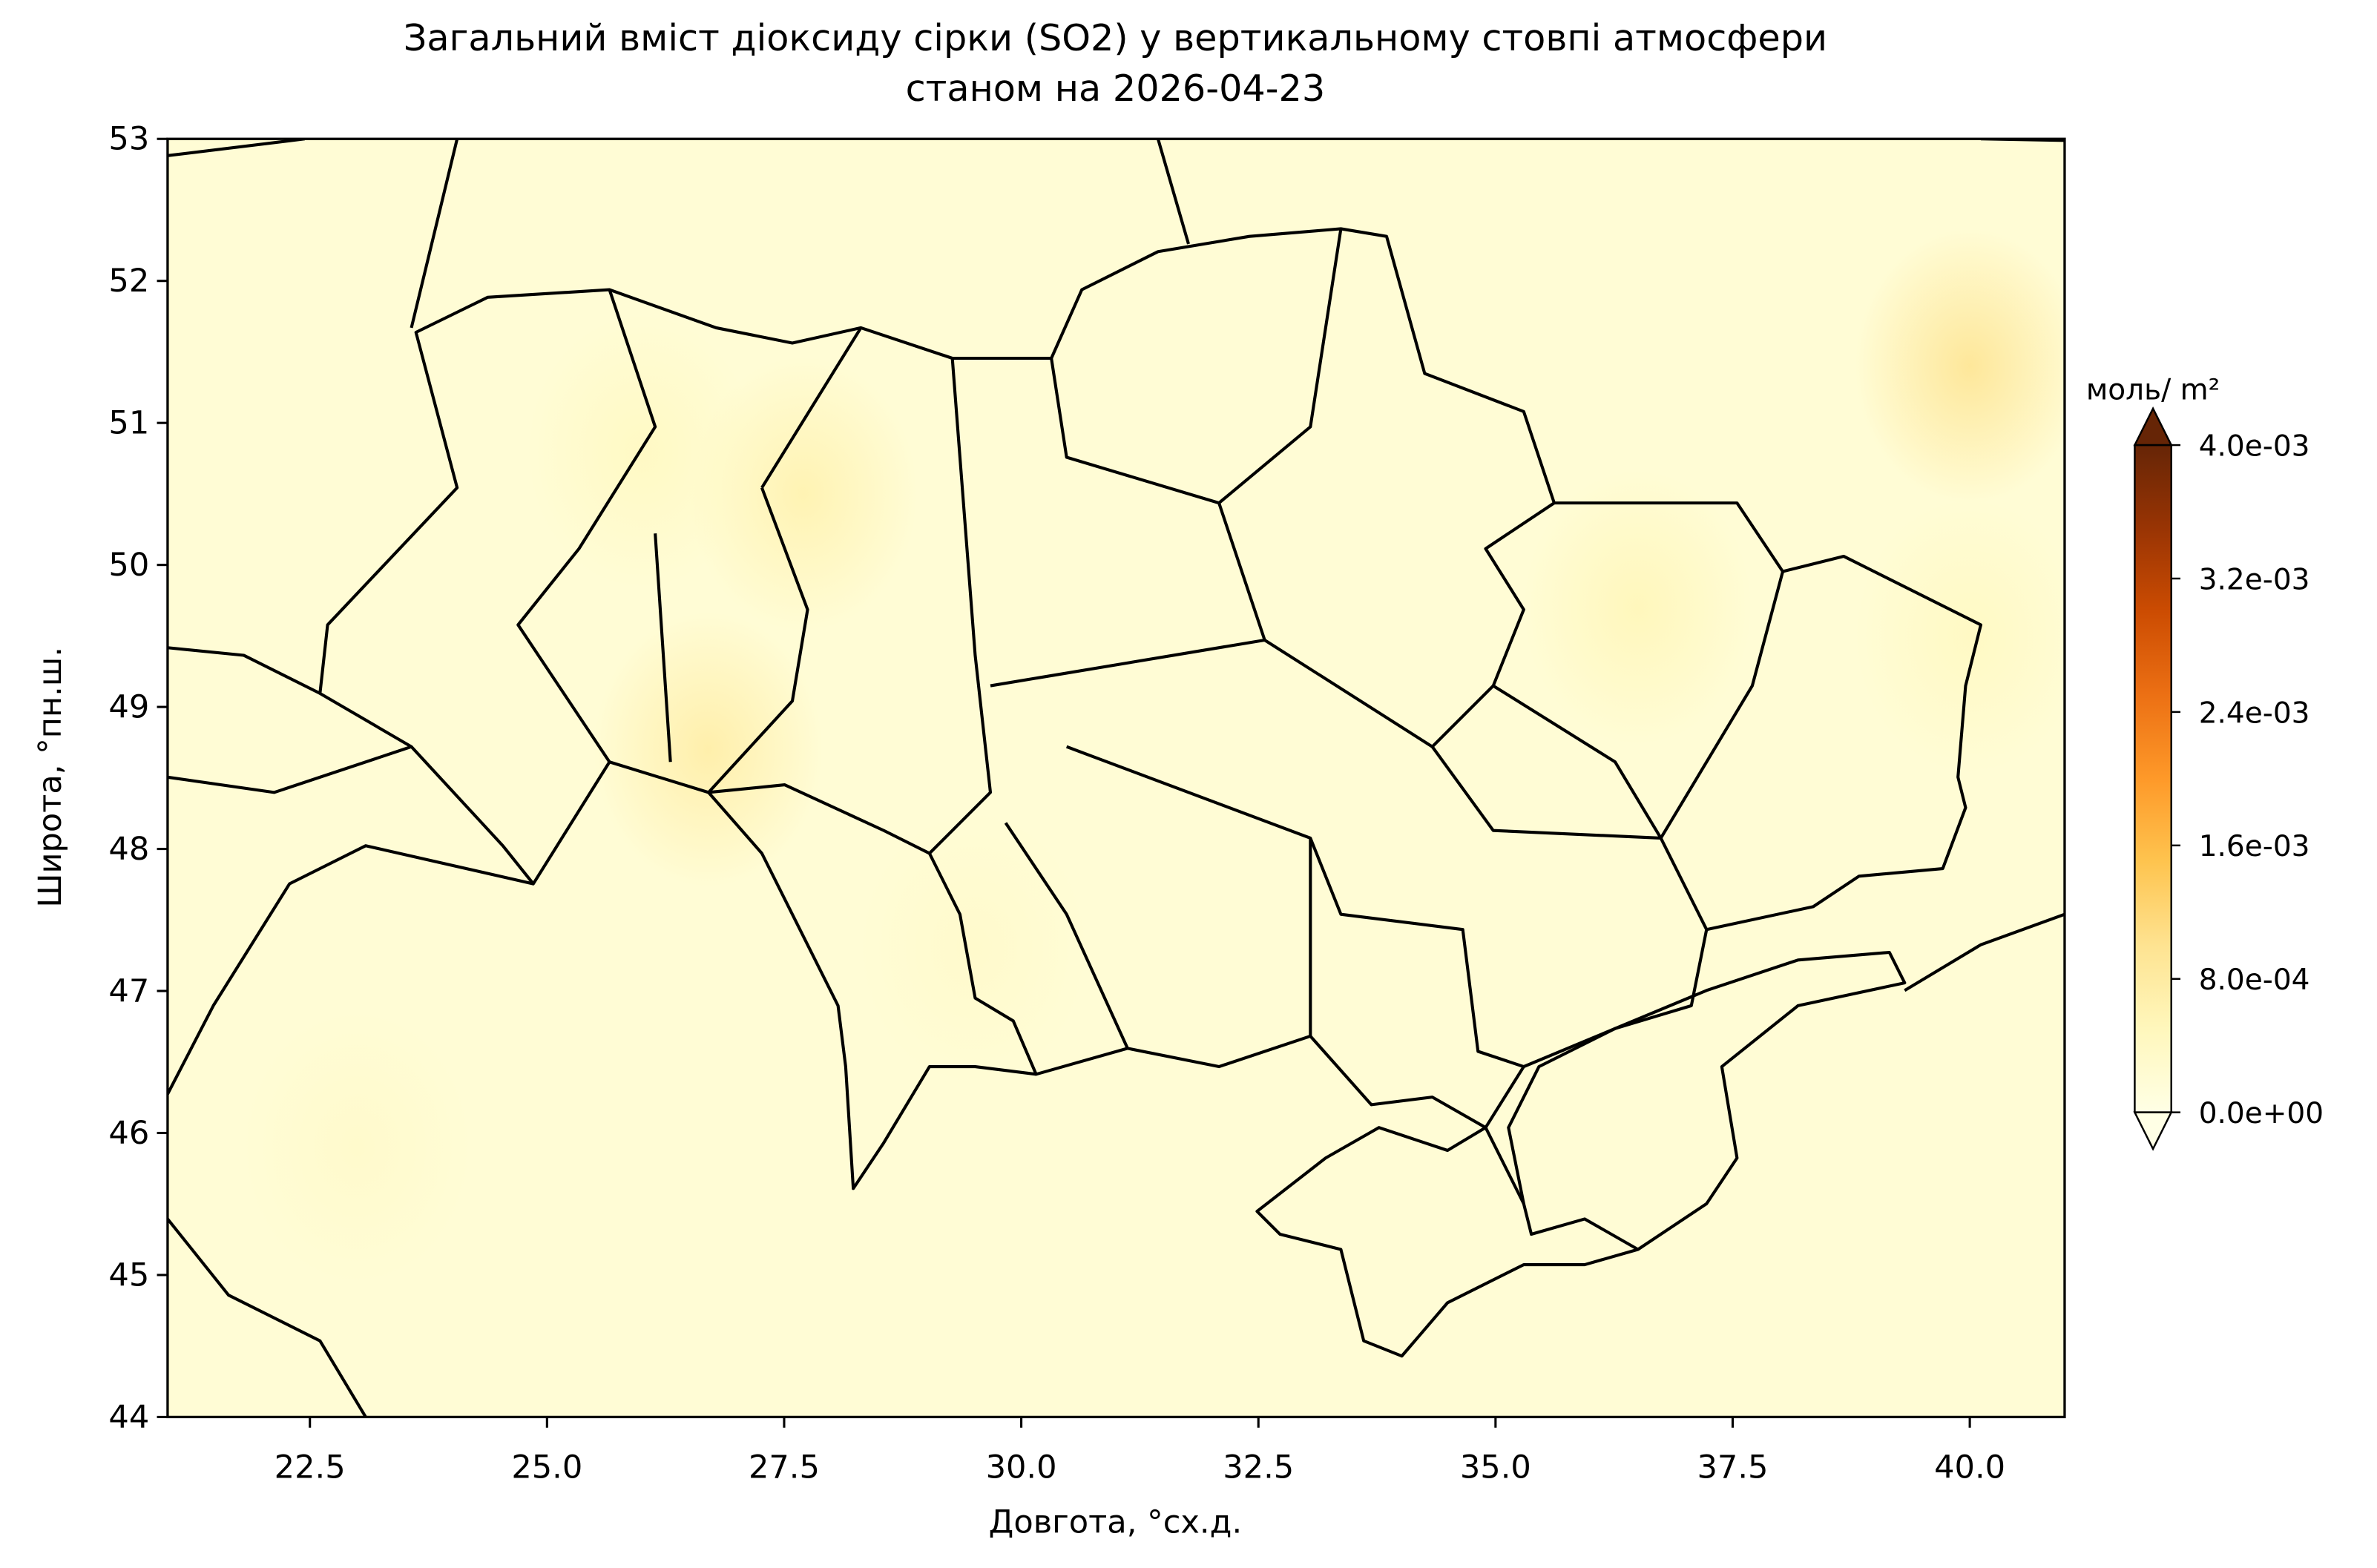 This screenshot has height=1568, width=2377. What do you see at coordinates (128, 281) in the screenshot?
I see `y-tick-label: 52` at bounding box center [128, 281].